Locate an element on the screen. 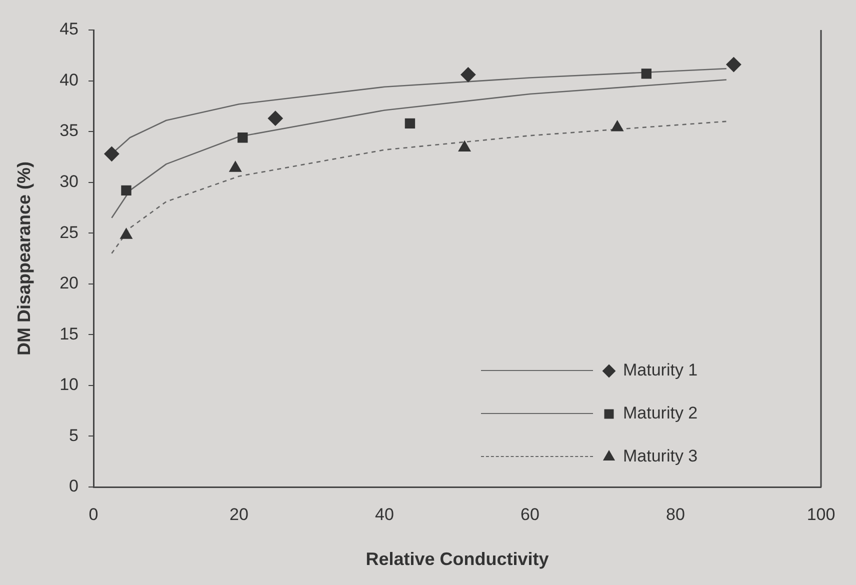  y-tick-label: 15 is located at coordinates (69, 334).